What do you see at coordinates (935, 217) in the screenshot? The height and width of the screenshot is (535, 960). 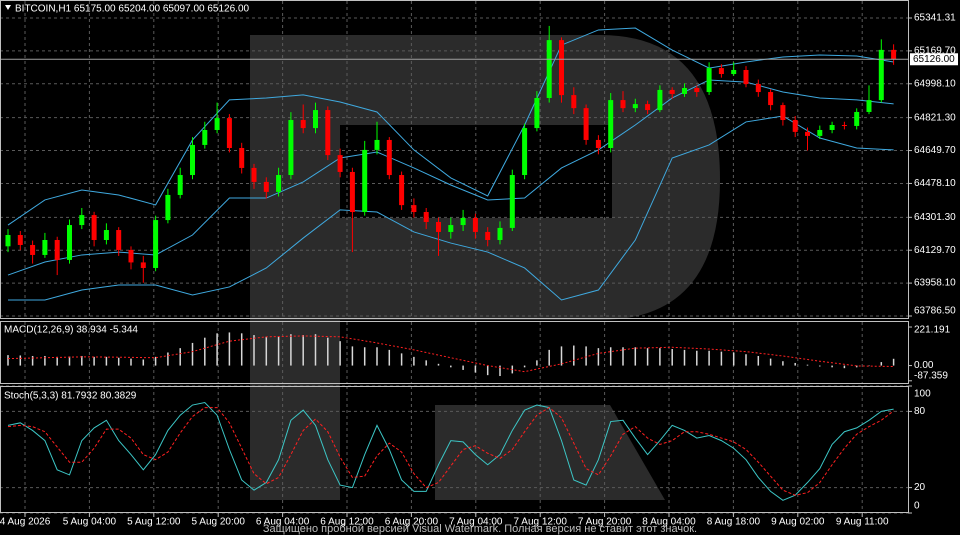 I see `y-tick-label: 64301.30` at bounding box center [935, 217].